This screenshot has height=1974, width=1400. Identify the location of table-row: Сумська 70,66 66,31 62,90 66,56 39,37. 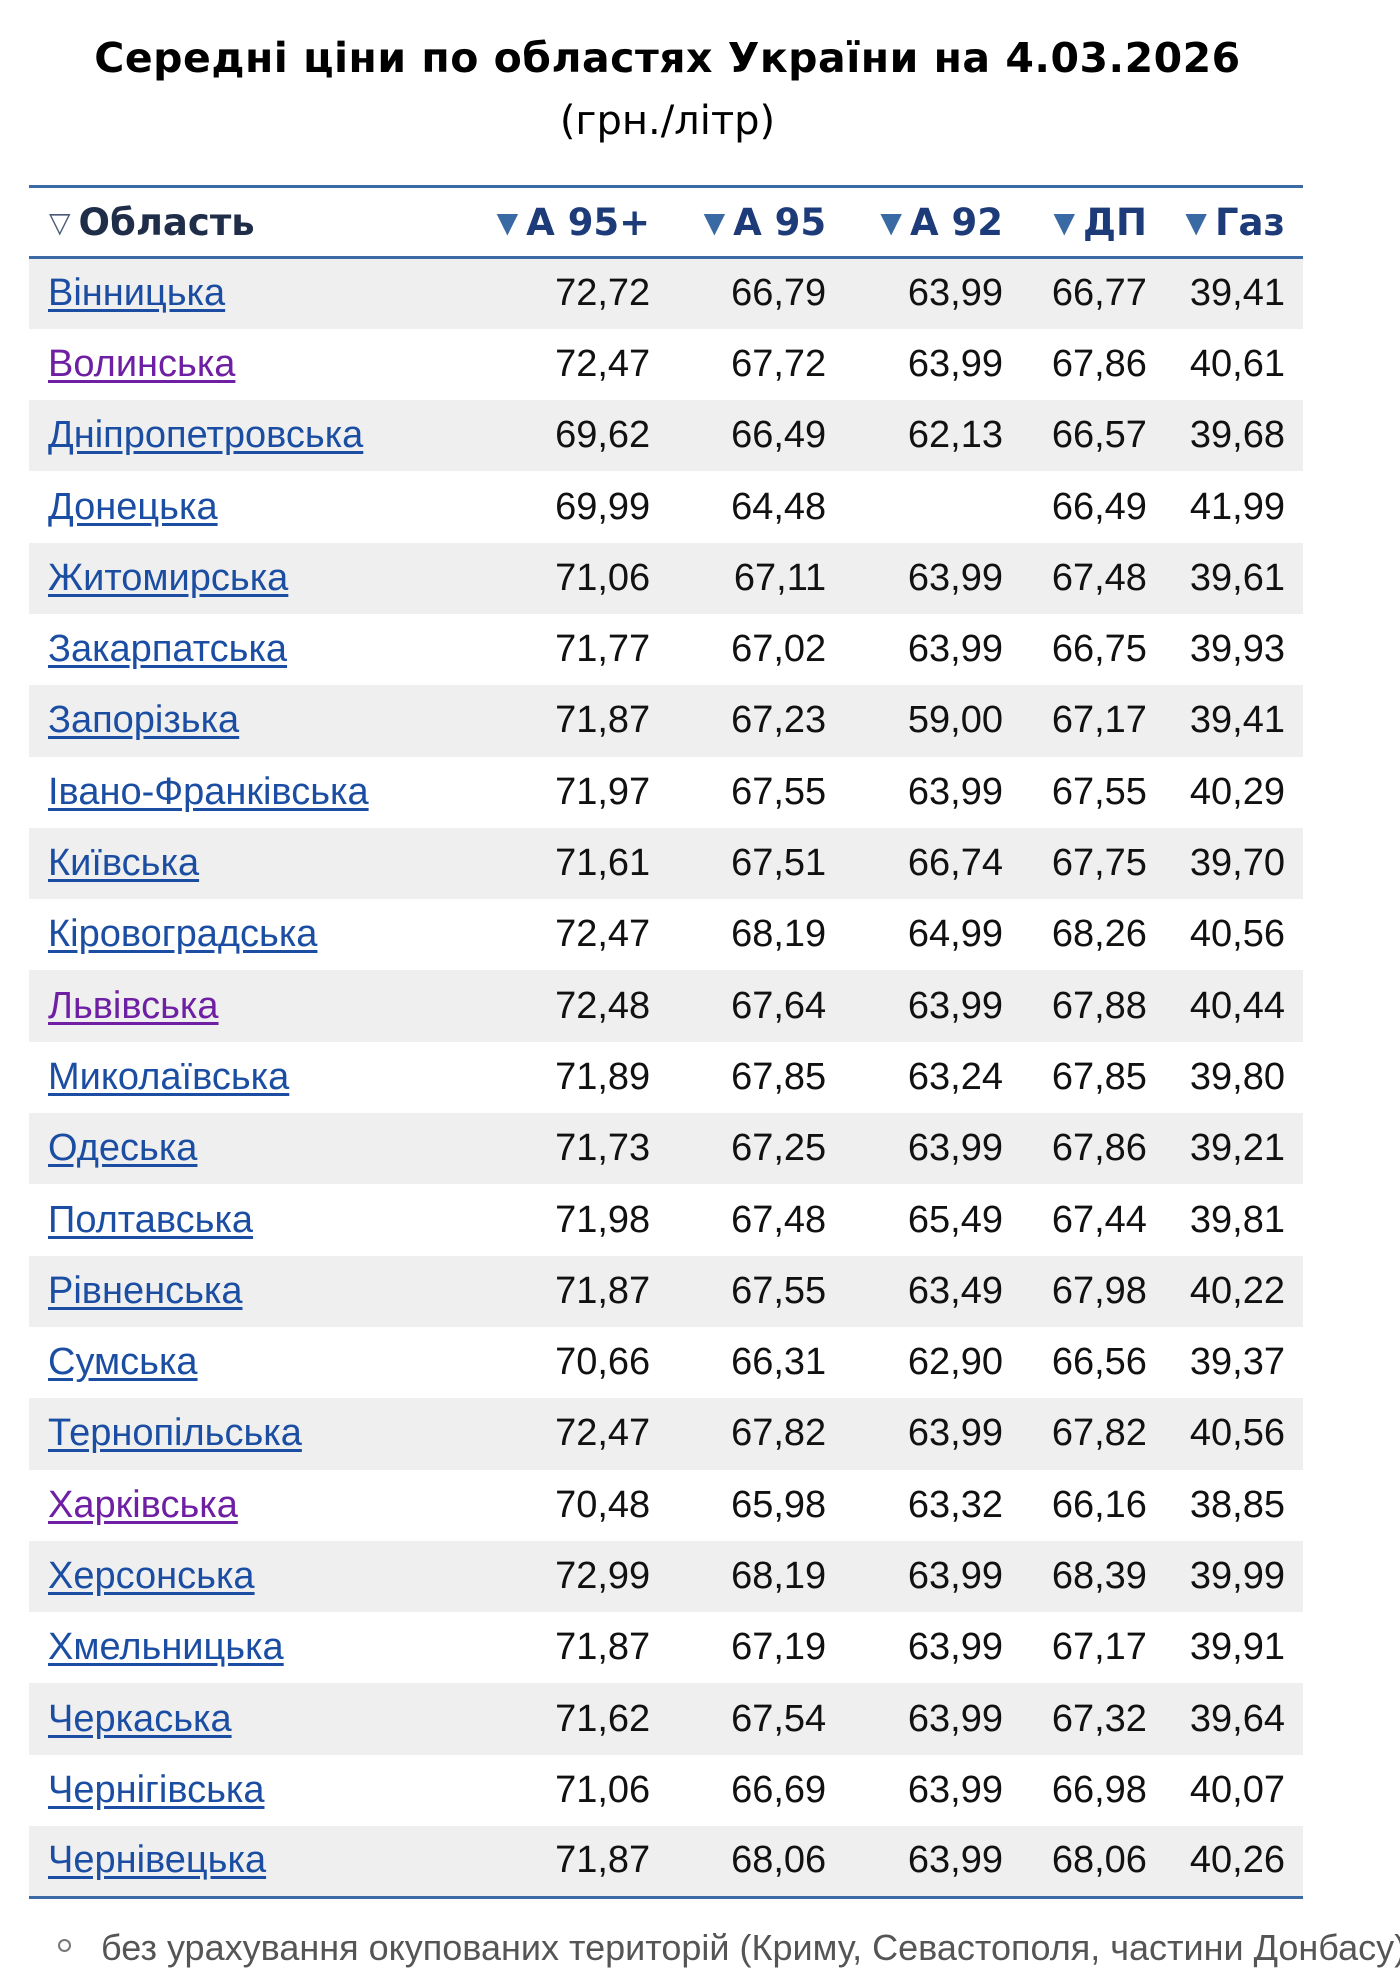
(666, 1362).